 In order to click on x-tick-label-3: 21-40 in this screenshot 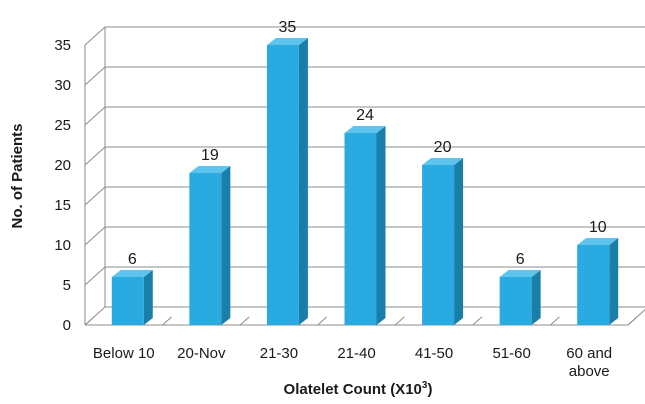, I will do `click(356, 353)`.